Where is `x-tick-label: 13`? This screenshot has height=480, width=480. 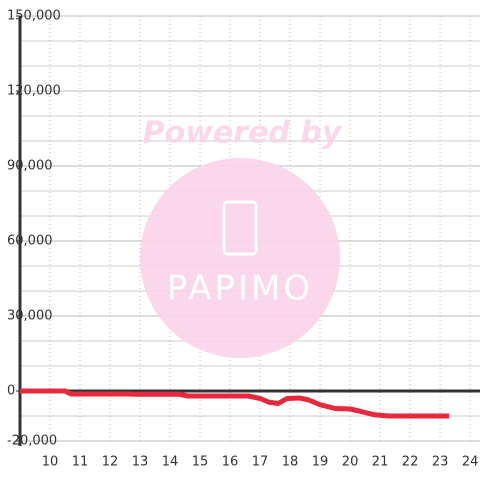 x-tick-label: 13 is located at coordinates (140, 462).